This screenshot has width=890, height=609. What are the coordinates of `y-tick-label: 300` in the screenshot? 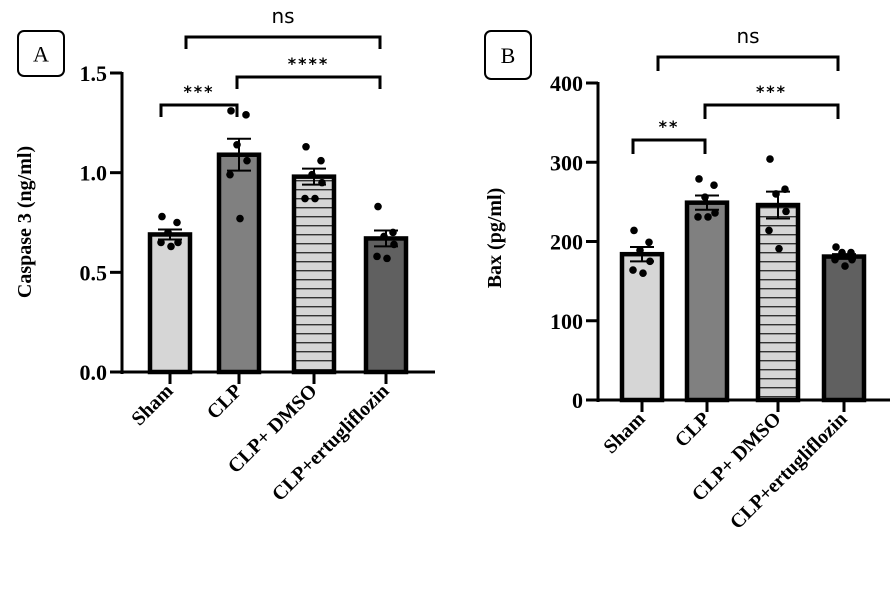 It's located at (566, 162).